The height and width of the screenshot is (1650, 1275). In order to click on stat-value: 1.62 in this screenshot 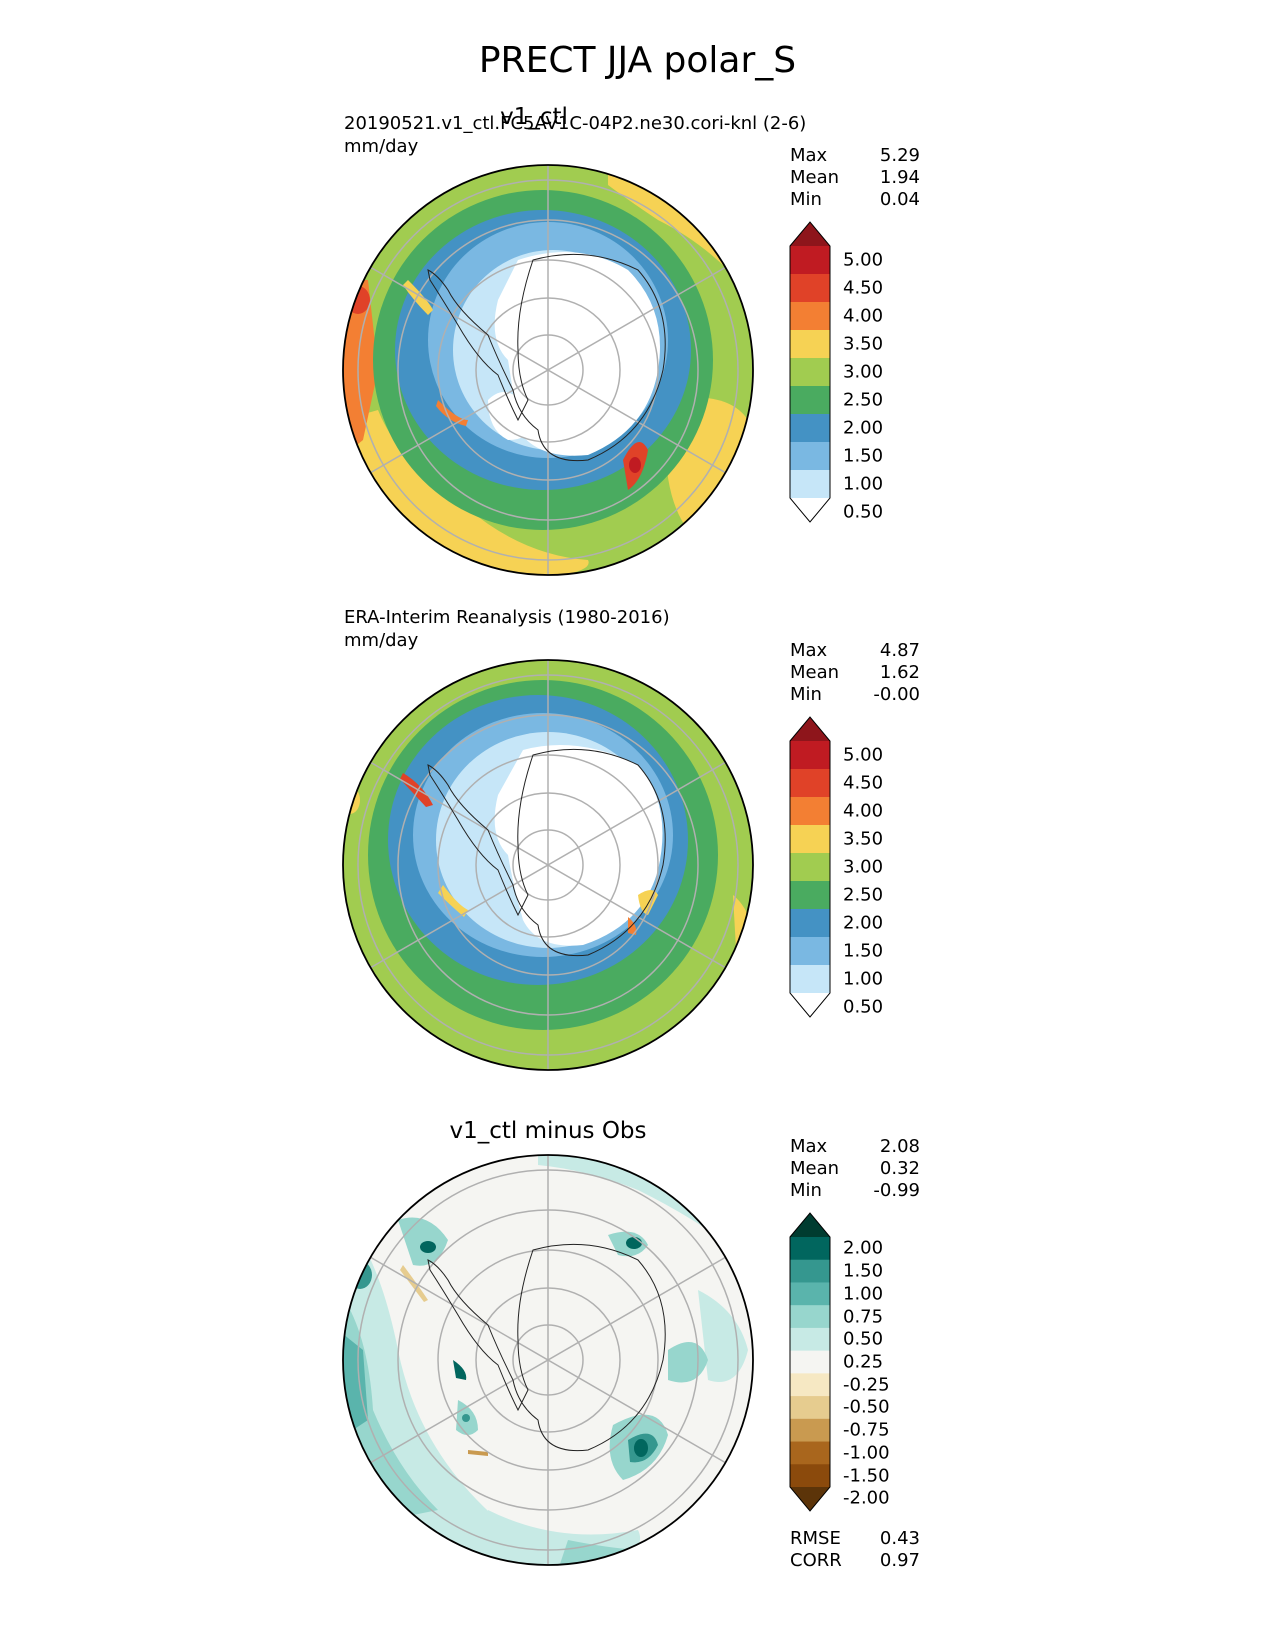, I will do `click(899, 672)`.